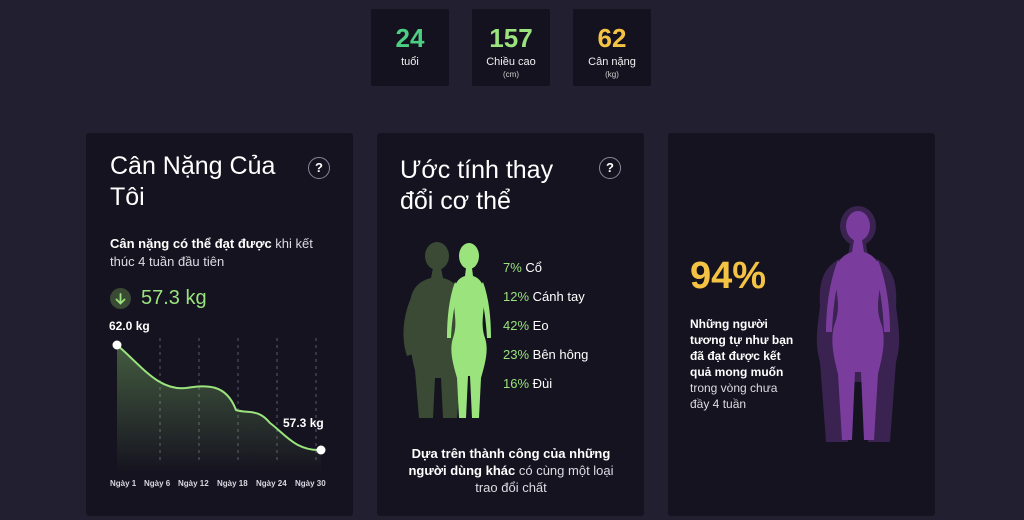 The width and height of the screenshot is (1024, 520). I want to click on body-note-rest: có cùng một loại trao đổi chất, so click(544, 479).